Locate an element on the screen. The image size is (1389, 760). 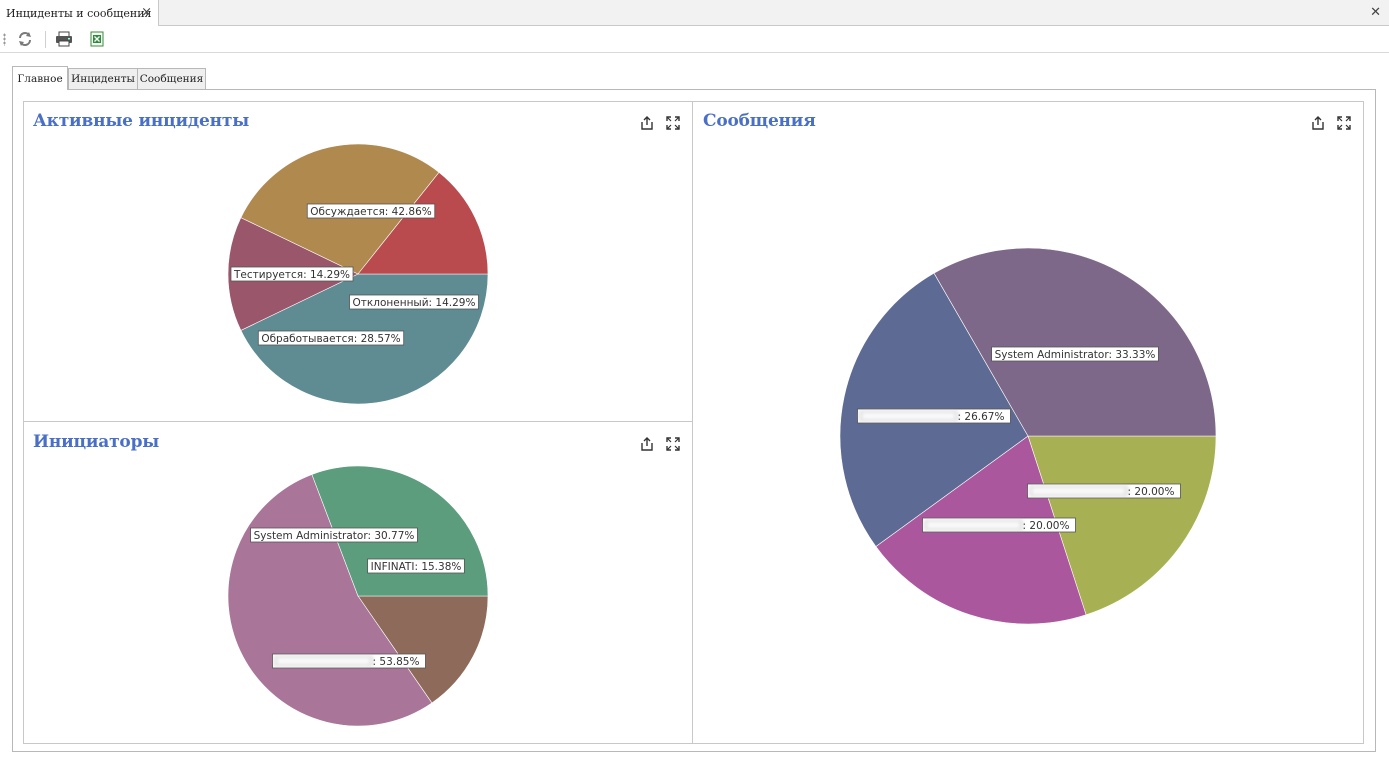
pie-slice-label: : 26.67% is located at coordinates (934, 416).